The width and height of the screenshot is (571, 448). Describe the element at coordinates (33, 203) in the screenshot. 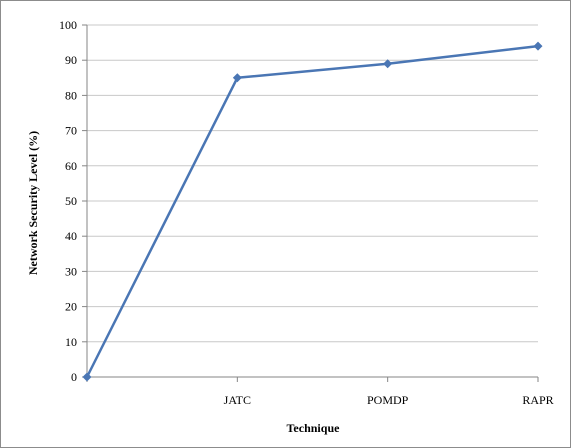

I see `y-axis-title: Network Security Level (%)` at that location.